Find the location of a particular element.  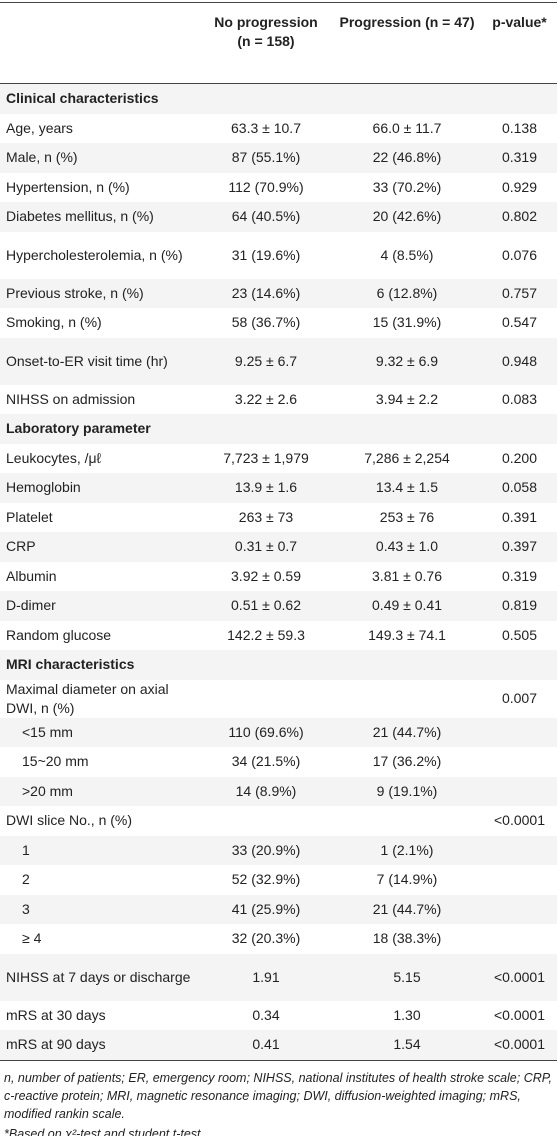

cell: 0.41 is located at coordinates (266, 1044).